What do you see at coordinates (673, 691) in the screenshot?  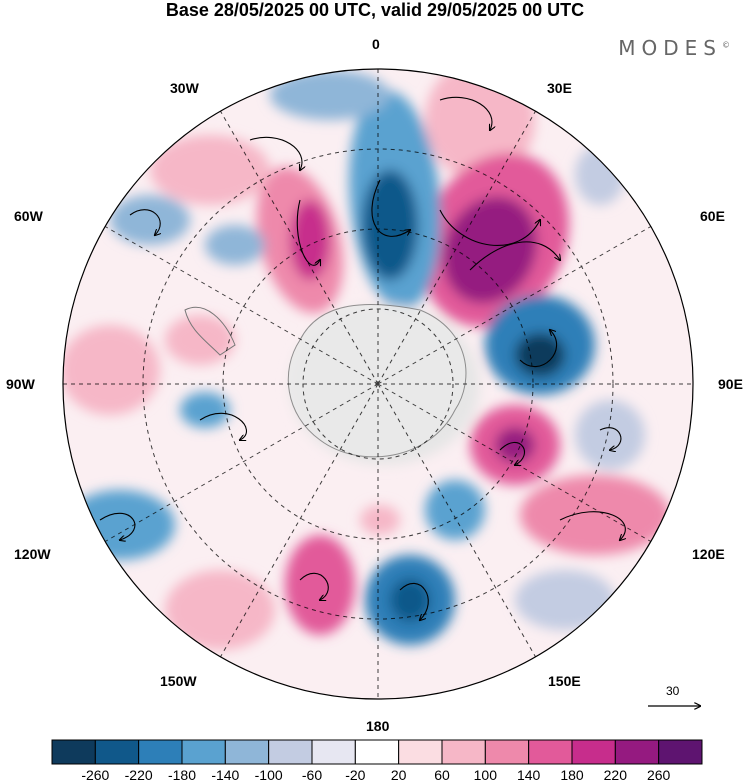 I see `reference-vector-label: 30` at bounding box center [673, 691].